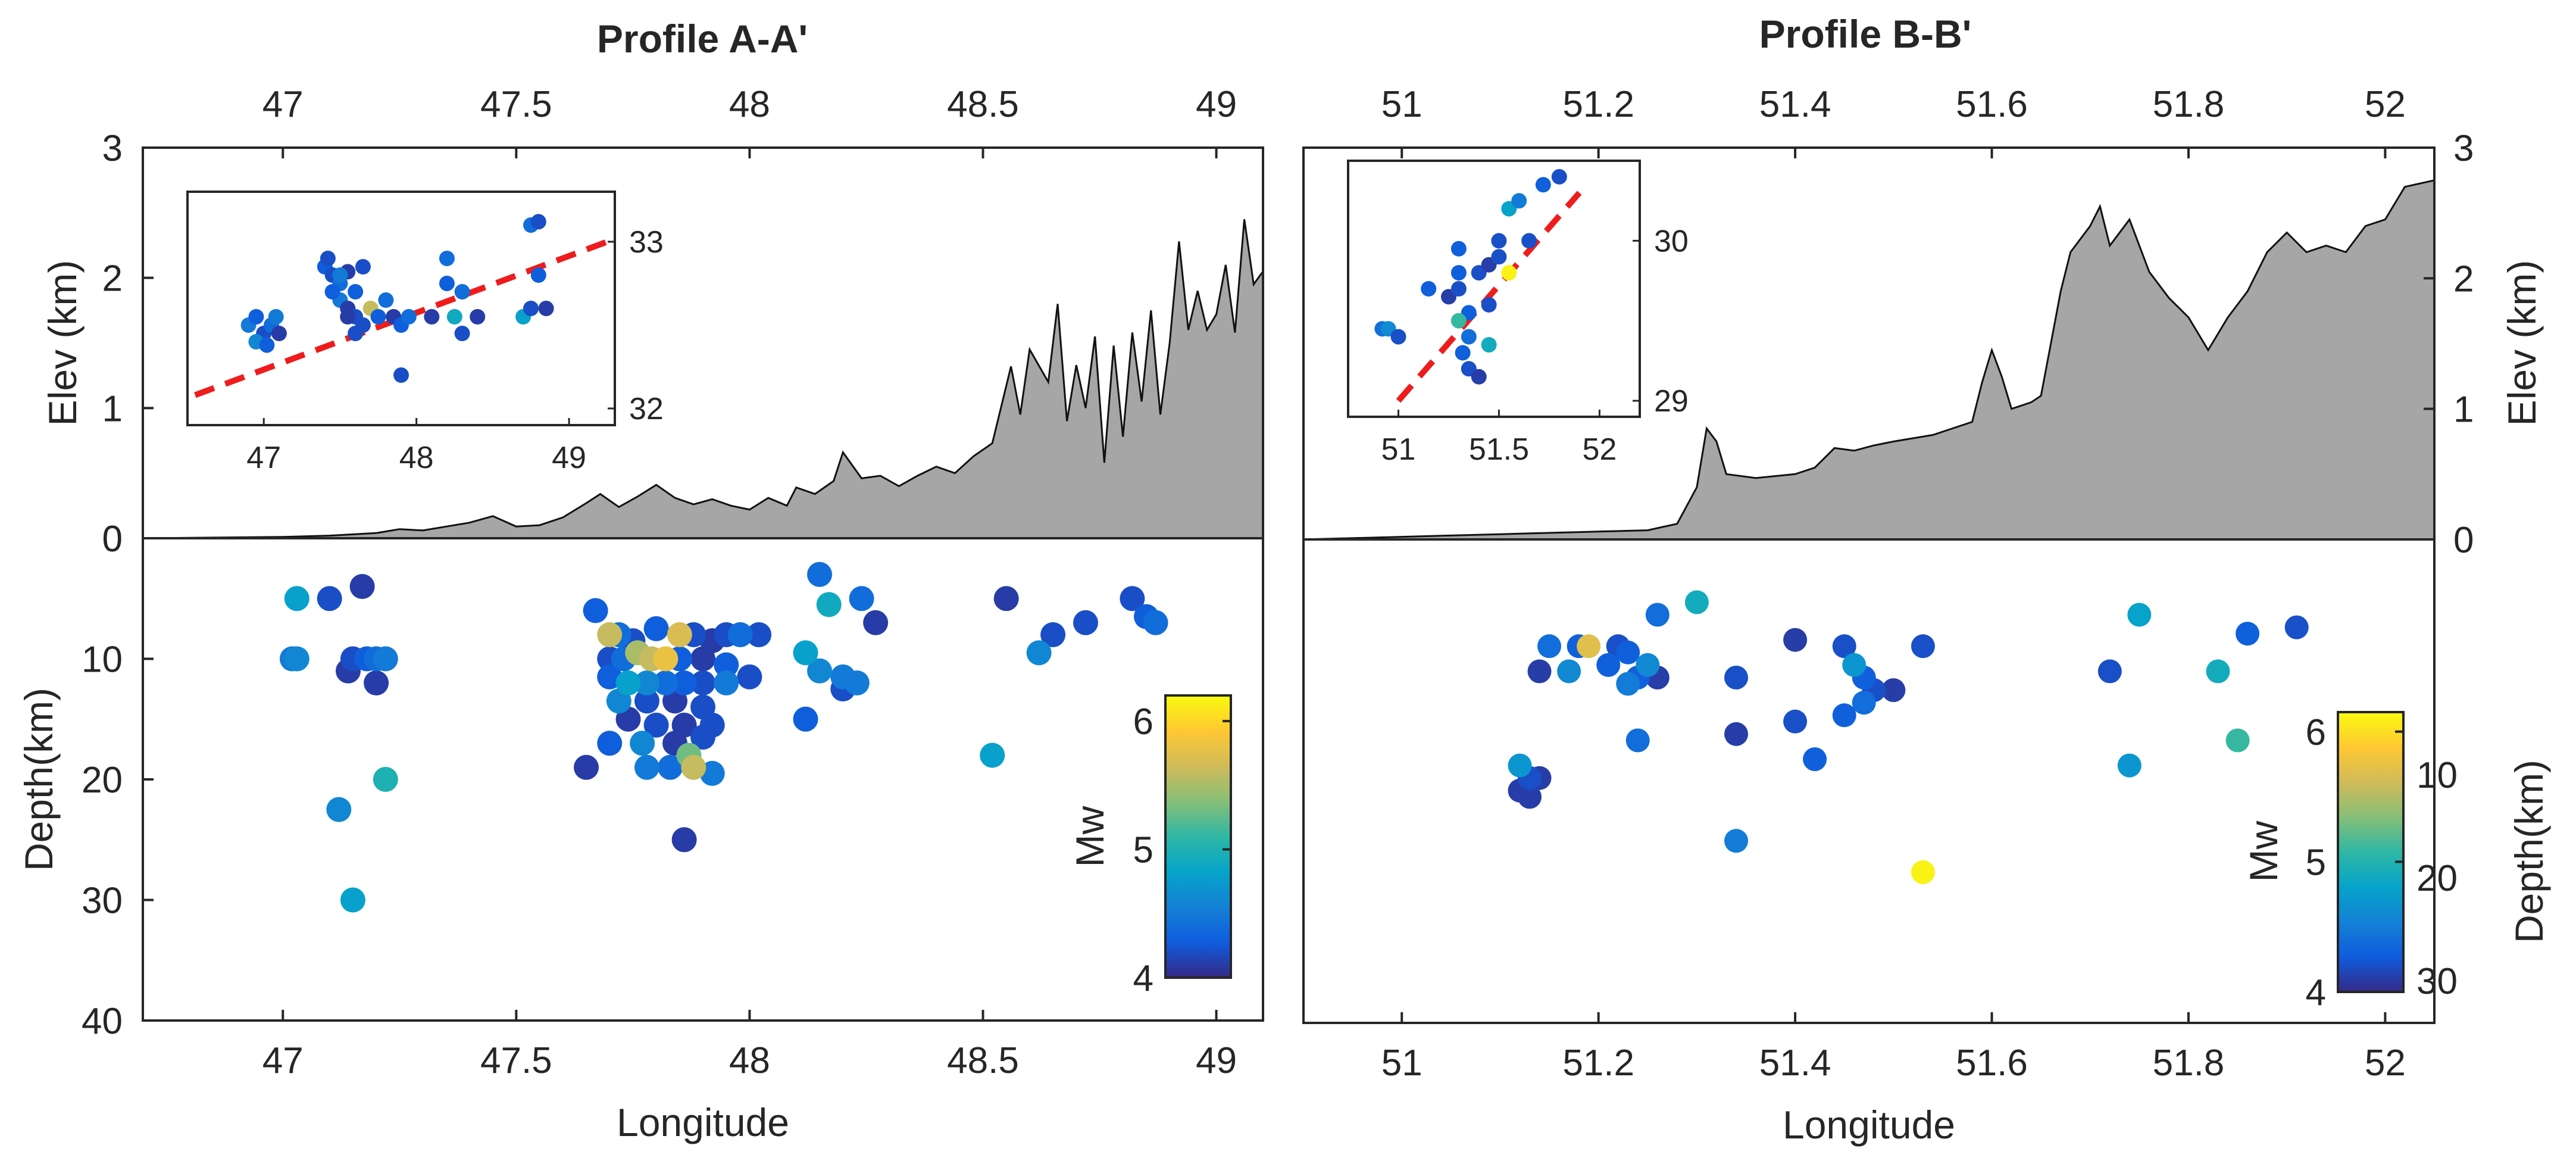 This screenshot has height=1167, width=2576. What do you see at coordinates (2385, 1063) in the screenshot?
I see `bottom-xtick-label: 52` at bounding box center [2385, 1063].